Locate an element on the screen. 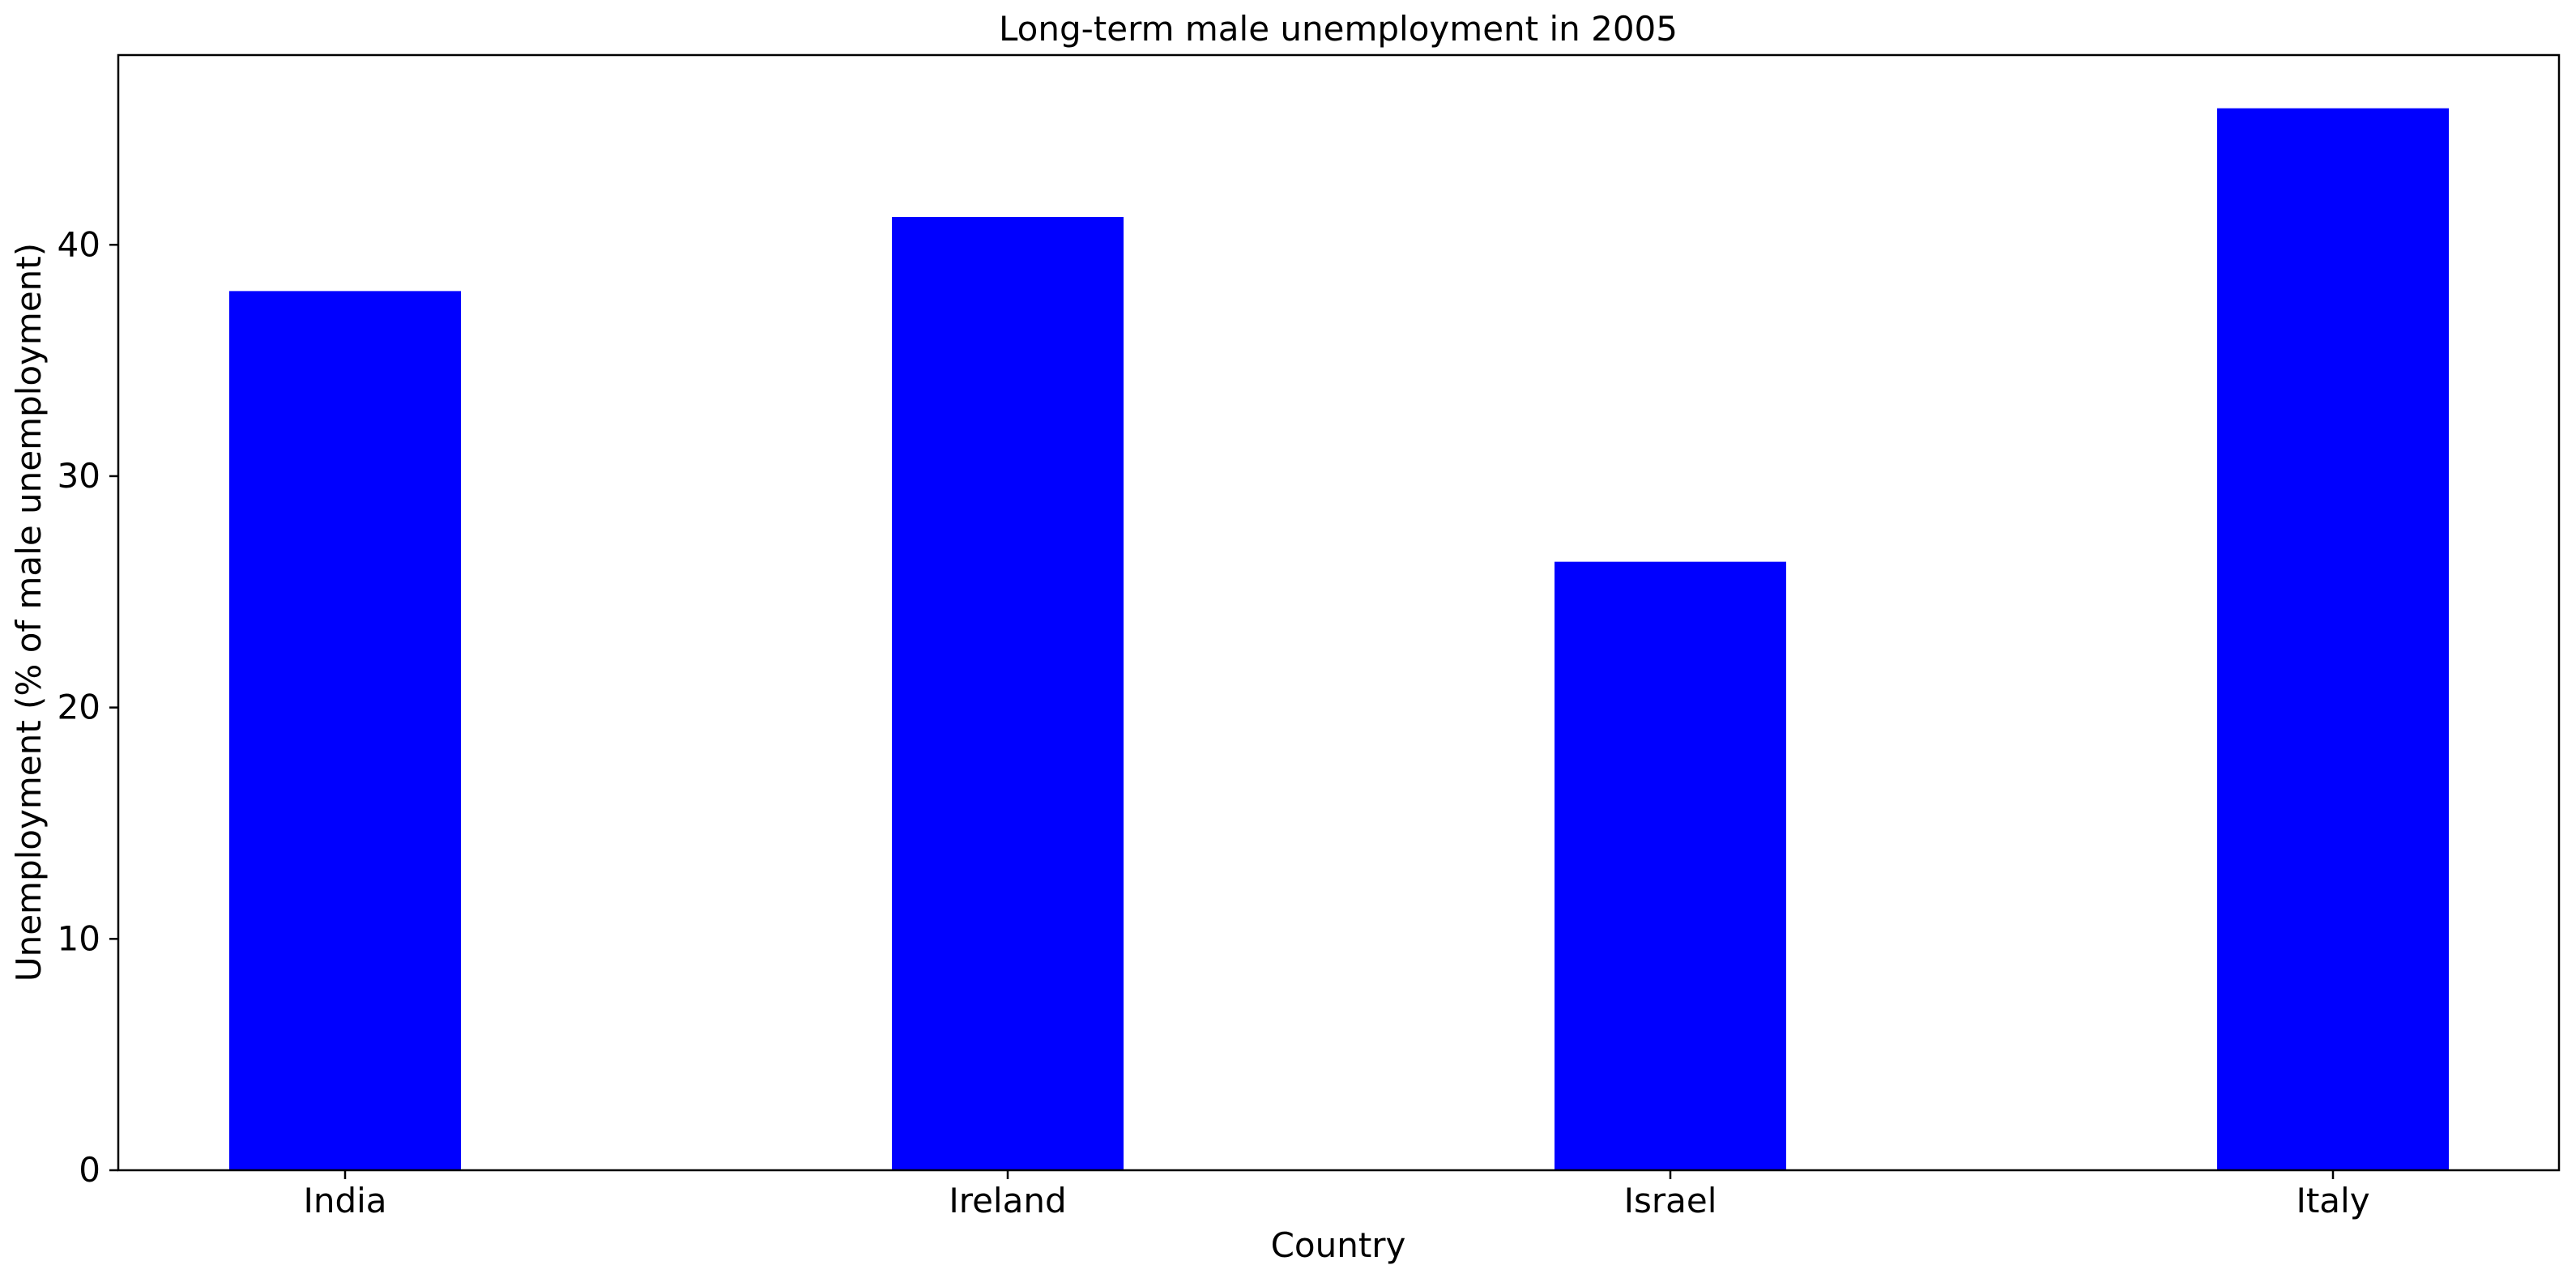 This screenshot has height=1282, width=2576. y-tick-label: 30 is located at coordinates (79, 476).